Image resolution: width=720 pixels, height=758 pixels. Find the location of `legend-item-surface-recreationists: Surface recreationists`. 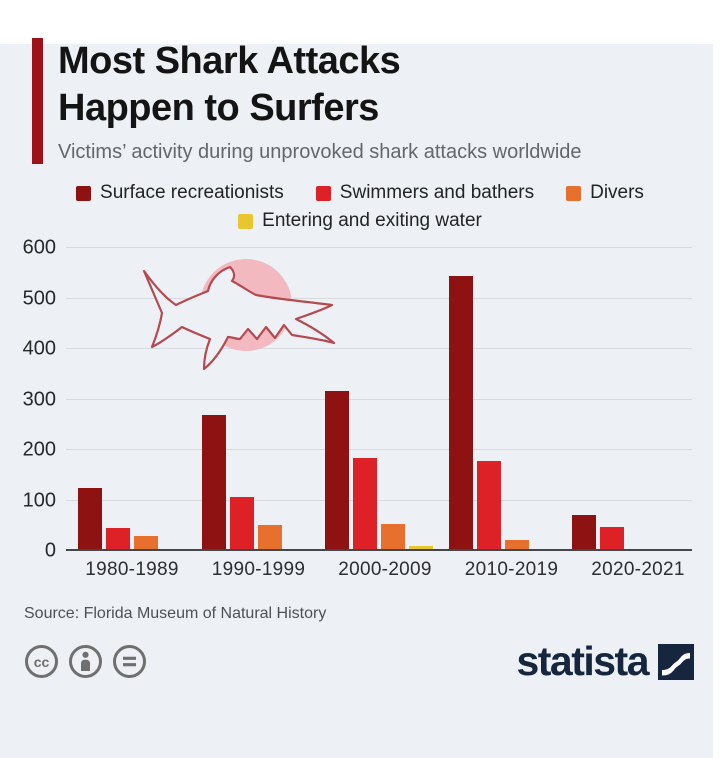

legend-item-surface-recreationists: Surface recreationists is located at coordinates (180, 193).